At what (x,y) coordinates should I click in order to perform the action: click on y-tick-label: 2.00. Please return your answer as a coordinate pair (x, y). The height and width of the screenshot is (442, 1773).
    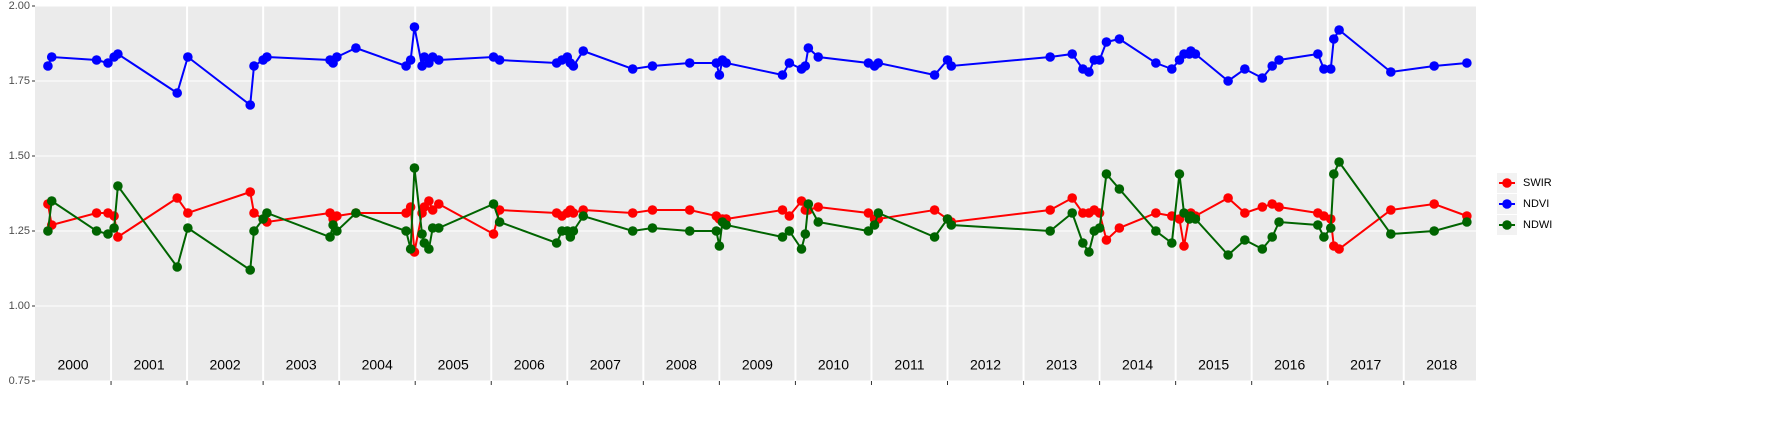
    Looking at the image, I should click on (19, 6).